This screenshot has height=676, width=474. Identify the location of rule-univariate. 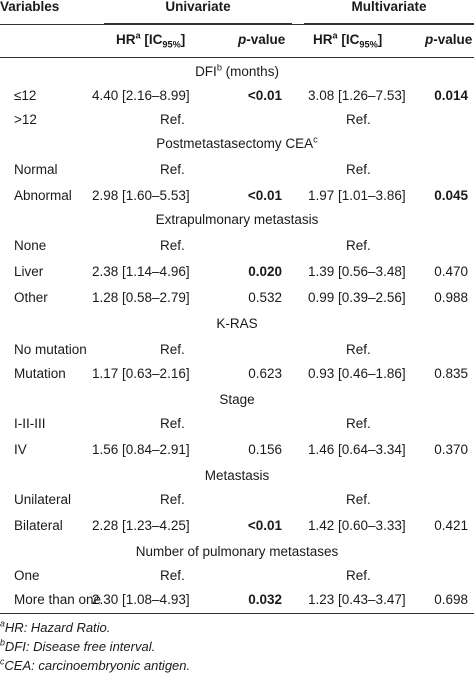
(198, 23).